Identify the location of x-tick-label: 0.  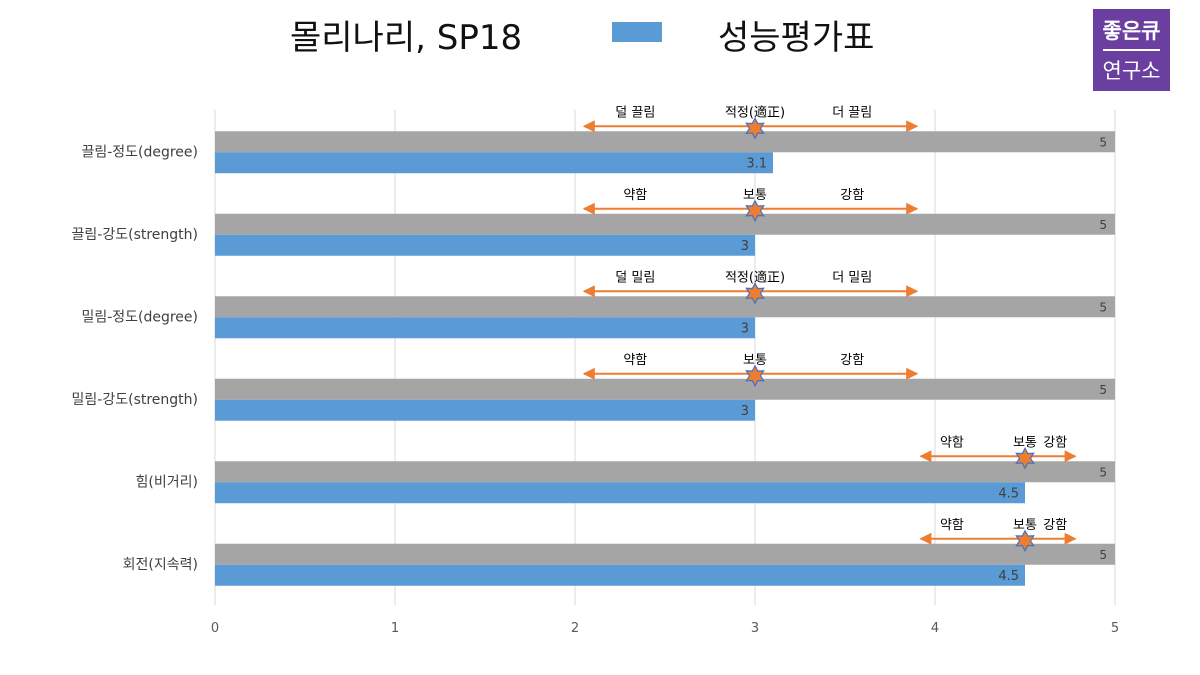
(215, 628).